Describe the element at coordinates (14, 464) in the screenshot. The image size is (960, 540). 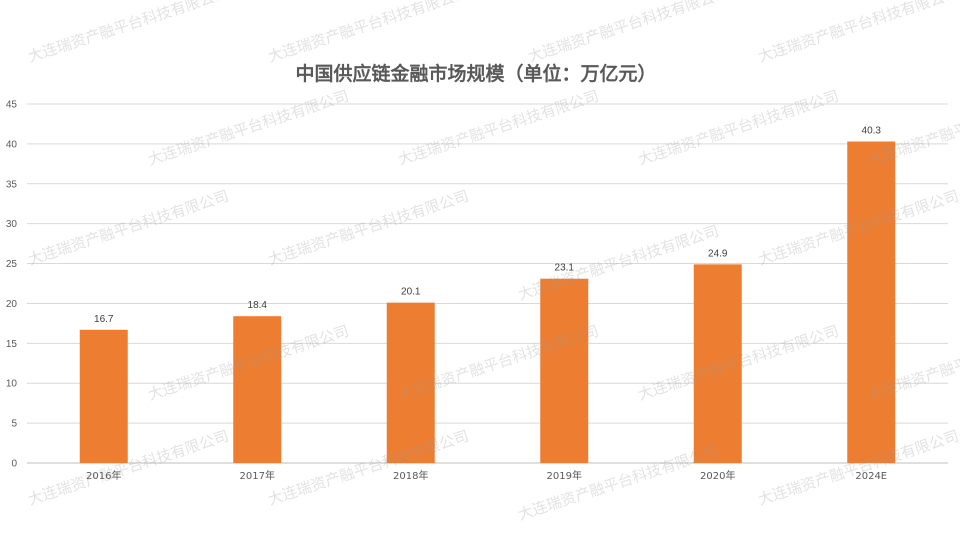
I see `y-tick-label: 0` at that location.